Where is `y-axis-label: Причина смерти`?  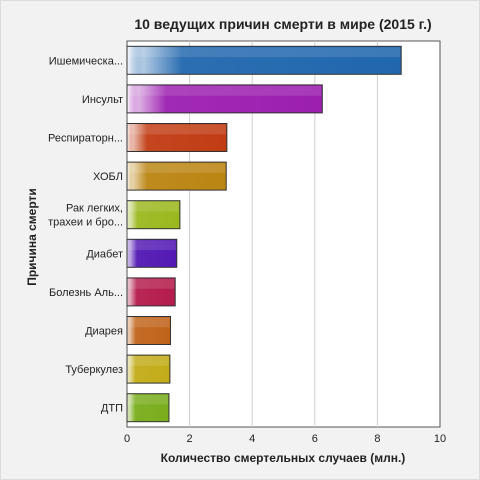 y-axis-label: Причина смерти is located at coordinates (32, 237).